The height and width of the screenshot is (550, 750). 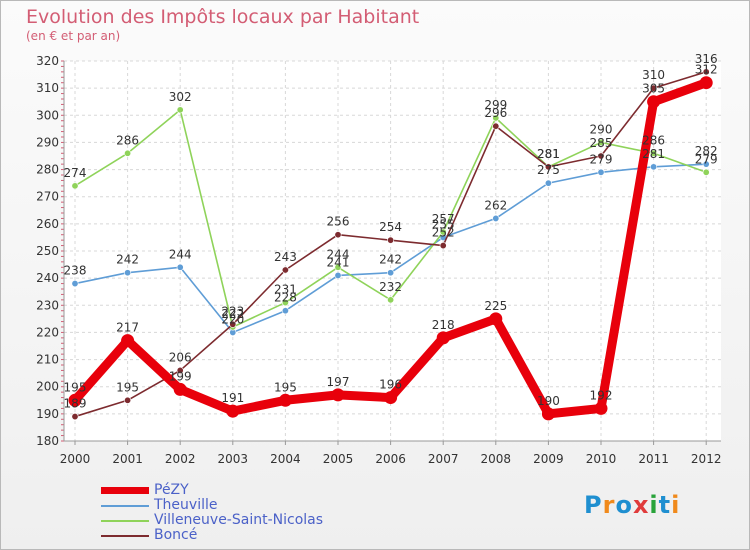 I want to click on legend-item-bonce: Boncé, so click(x=251, y=535).